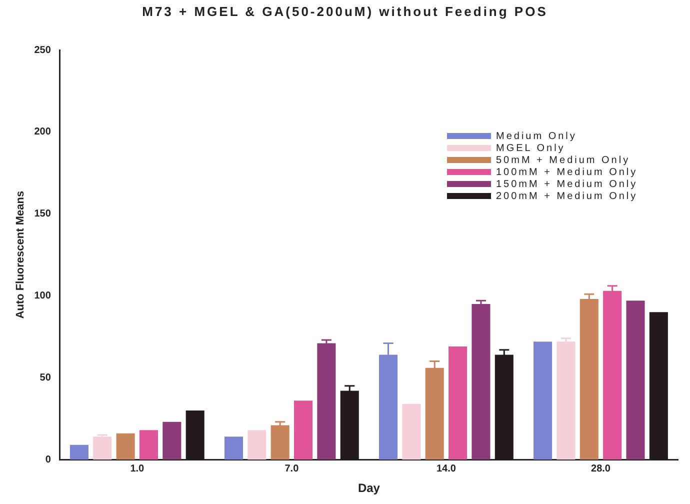  Describe the element at coordinates (46, 378) in the screenshot. I see `y-tick-label: 50` at that location.